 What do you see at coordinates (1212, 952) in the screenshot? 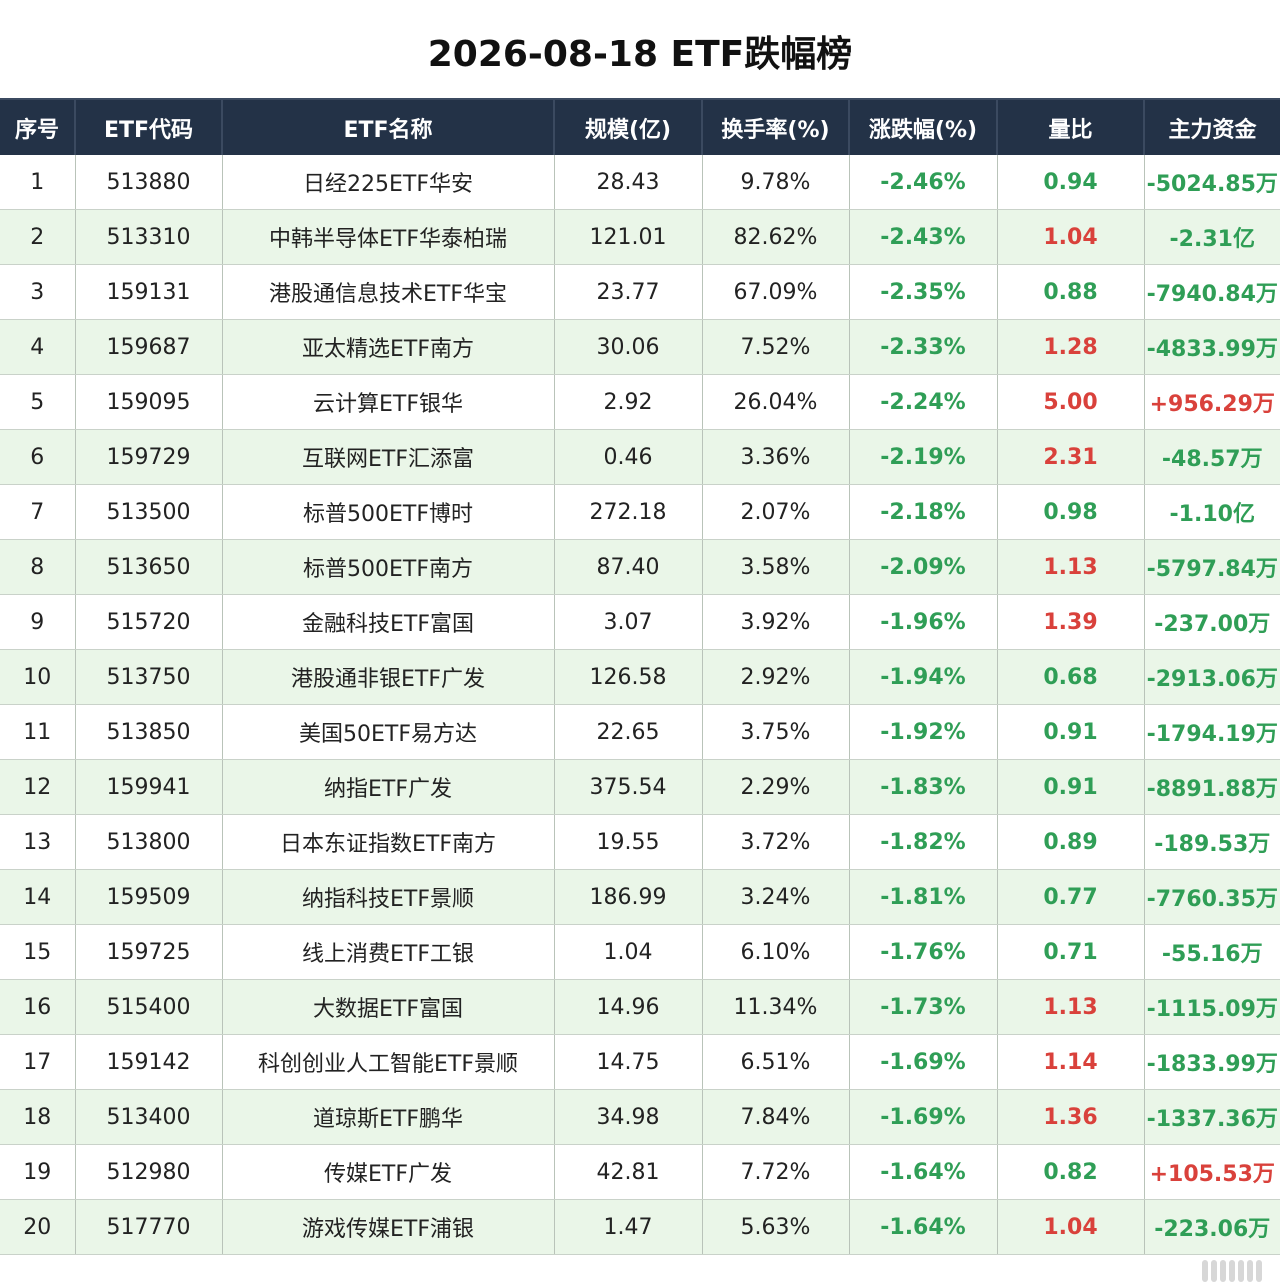
I see `fund-flow-cell: -55.16万` at bounding box center [1212, 952].